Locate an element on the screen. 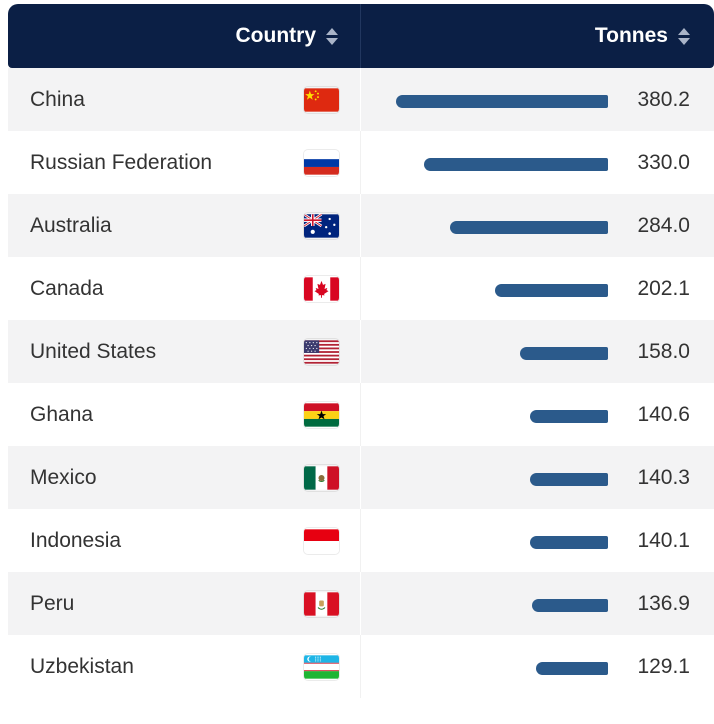 The image size is (714, 724). tonnes-value: 330.0 is located at coordinates (663, 162).